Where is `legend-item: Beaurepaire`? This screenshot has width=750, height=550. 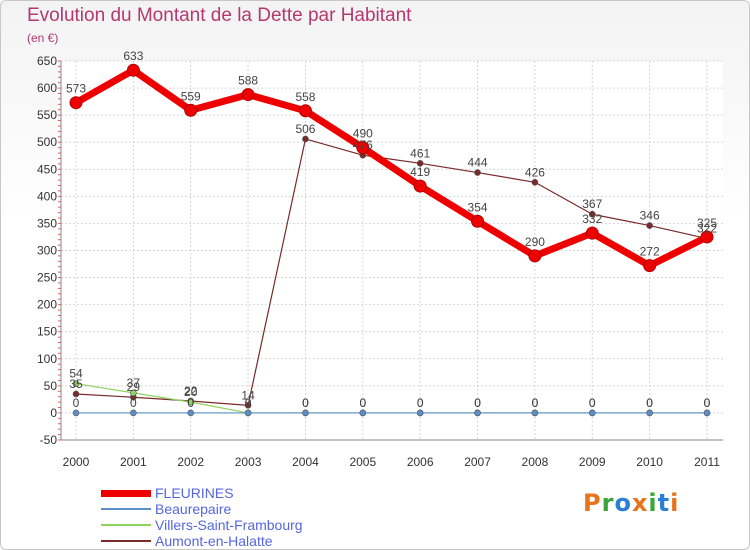
legend-item: Beaurepaire is located at coordinates (202, 509).